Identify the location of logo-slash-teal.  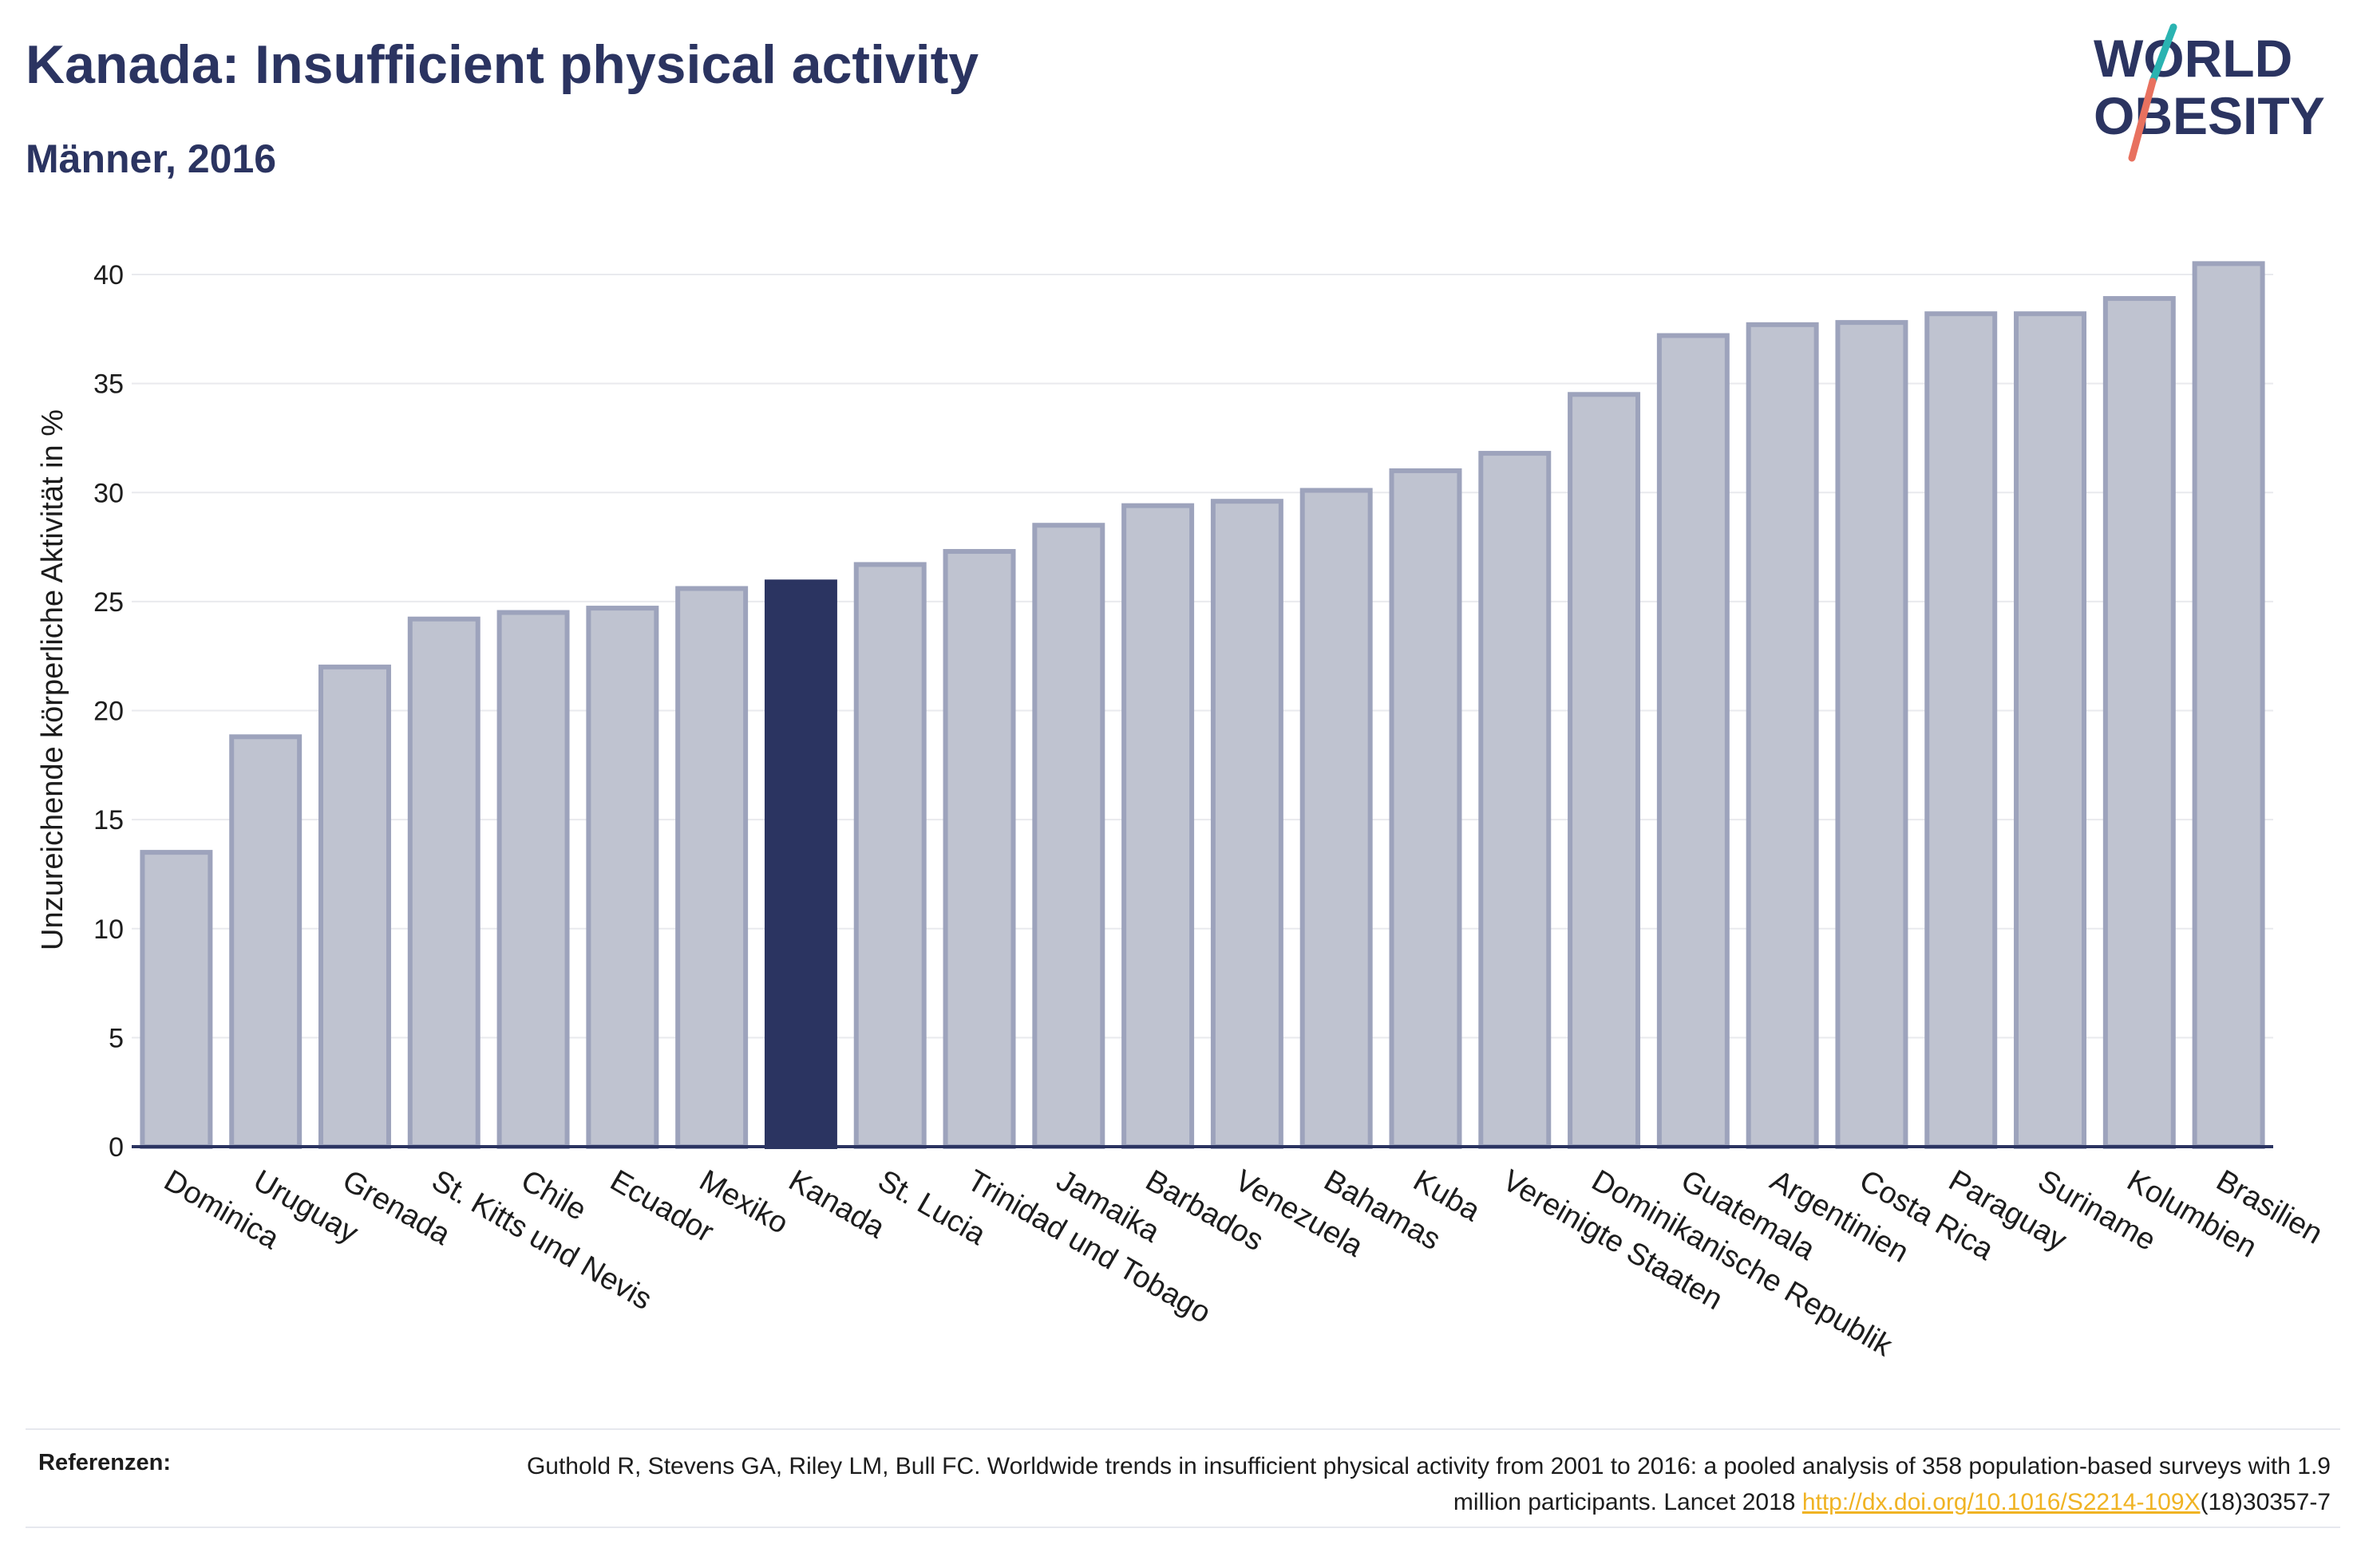
(2163, 54).